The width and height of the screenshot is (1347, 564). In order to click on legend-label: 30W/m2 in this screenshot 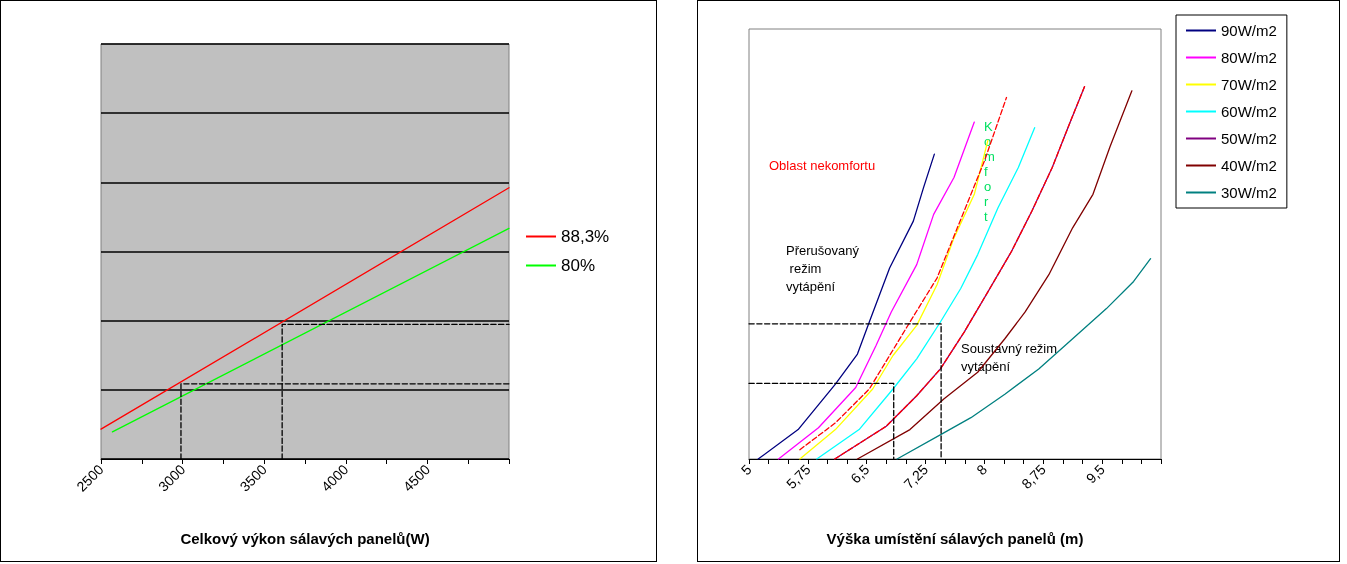, I will do `click(1249, 192)`.